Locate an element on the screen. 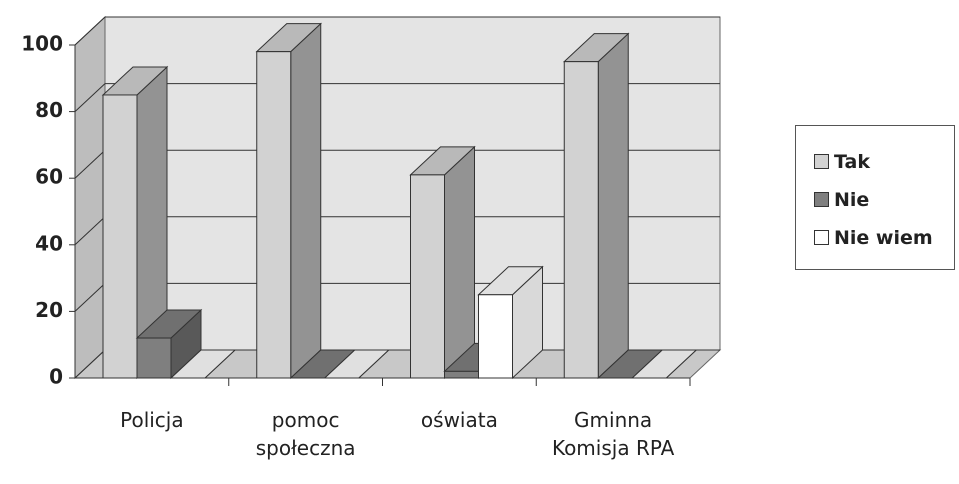 This screenshot has height=484, width=959. y-tick-label: 0 is located at coordinates (56, 377).